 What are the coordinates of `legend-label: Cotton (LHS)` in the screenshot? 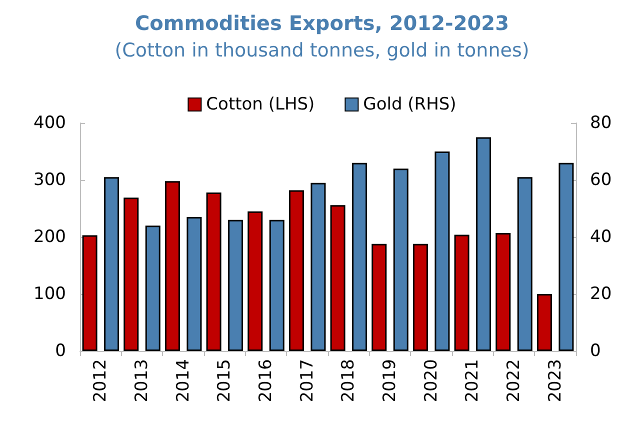 It's located at (260, 104).